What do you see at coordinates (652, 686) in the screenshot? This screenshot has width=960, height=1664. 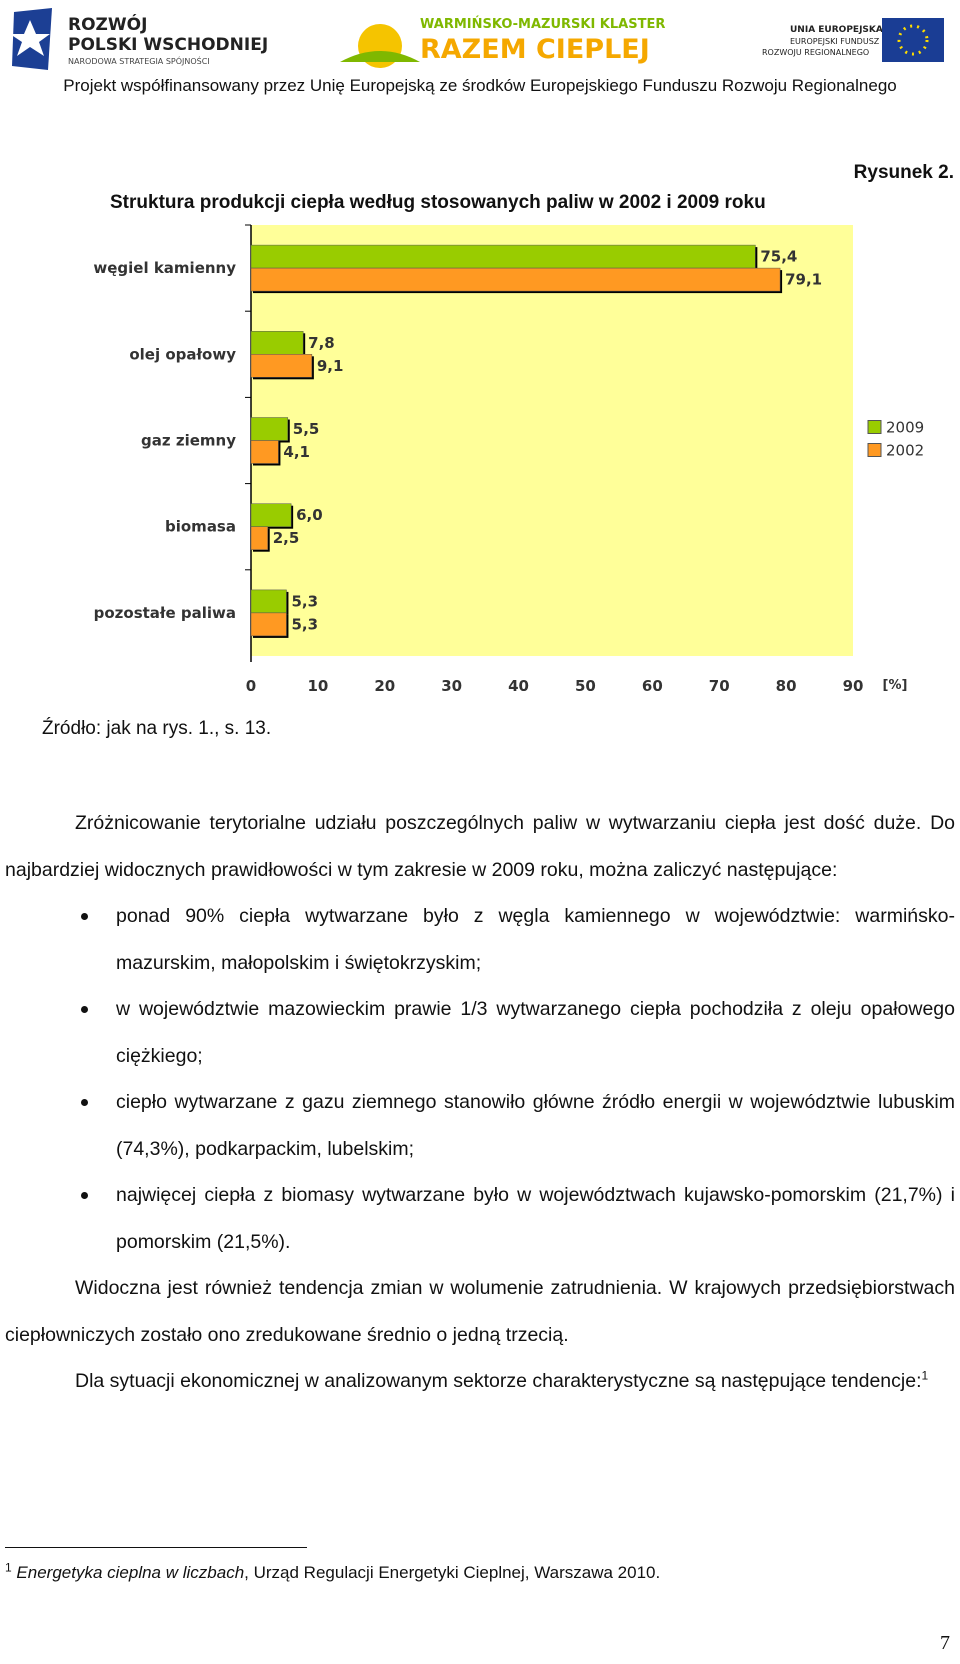 I see `x-tick-label: 60` at bounding box center [652, 686].